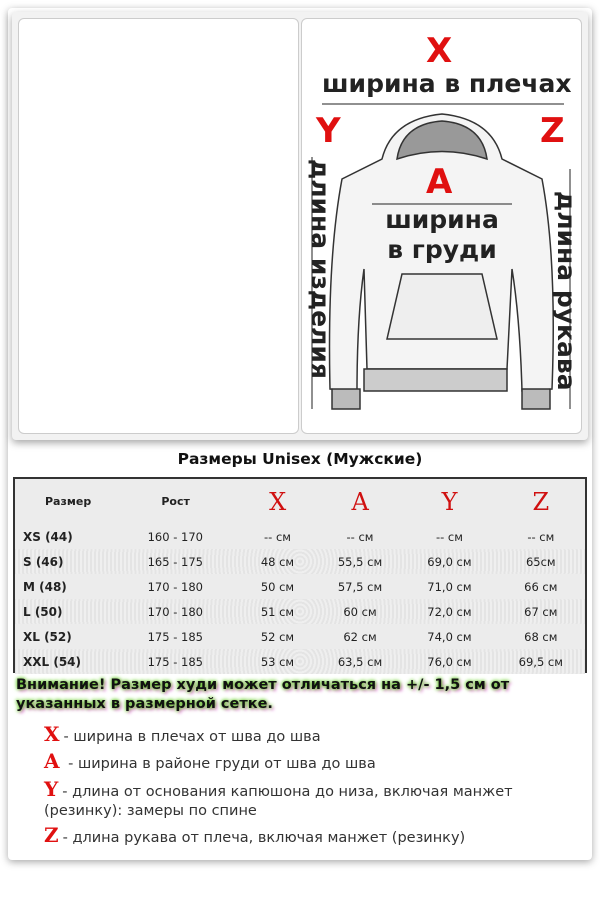 The image size is (600, 900). What do you see at coordinates (277, 611) in the screenshot?
I see `table-cell: 51 см` at bounding box center [277, 611].